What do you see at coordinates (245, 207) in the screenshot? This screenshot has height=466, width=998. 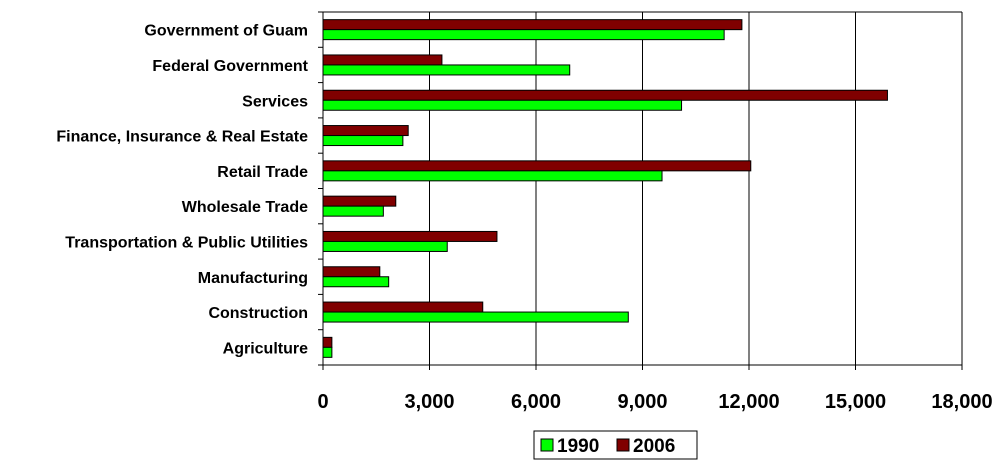 I see `category-label: Wholesale Trade` at bounding box center [245, 207].